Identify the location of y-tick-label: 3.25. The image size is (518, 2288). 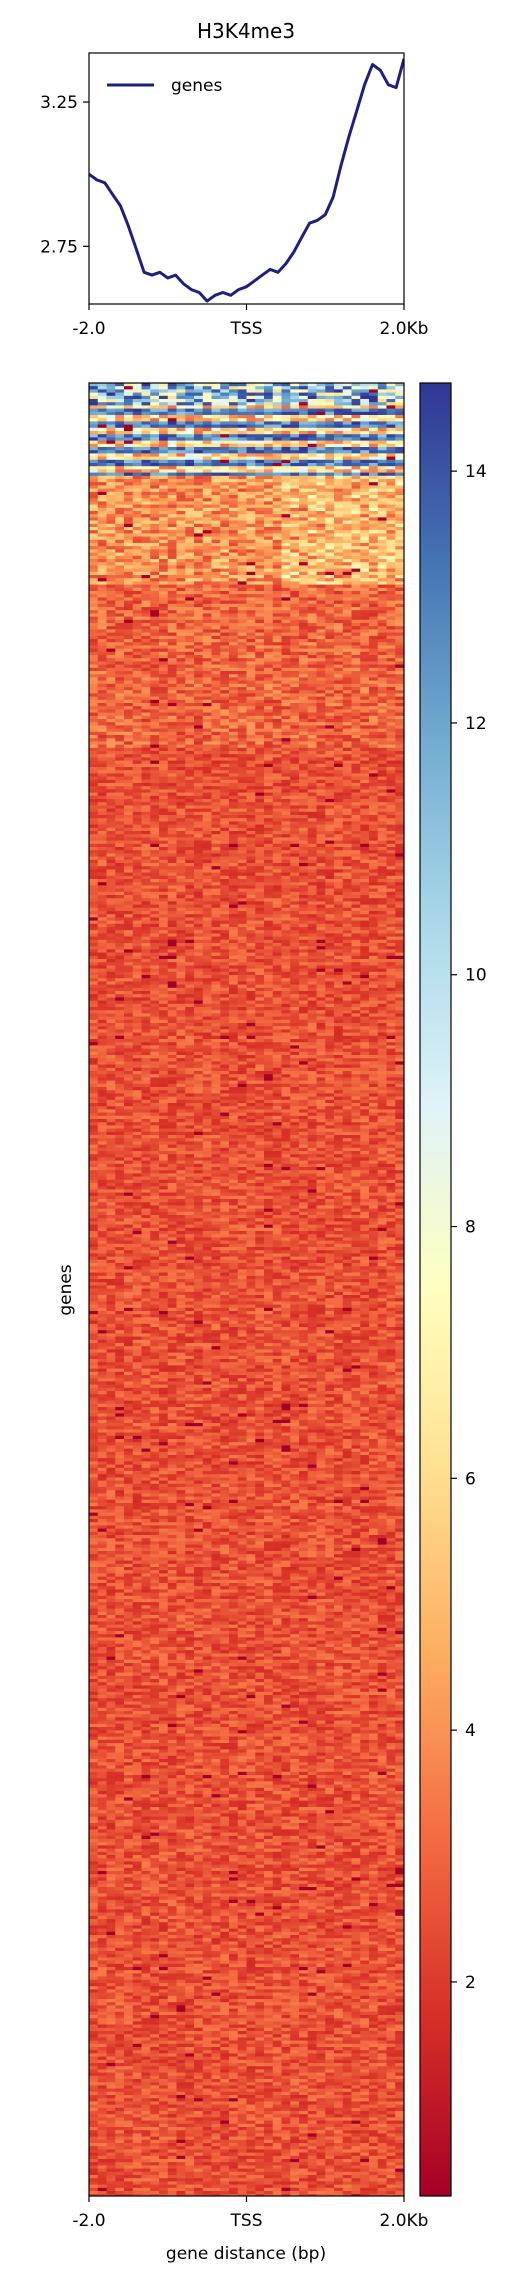
(59, 103).